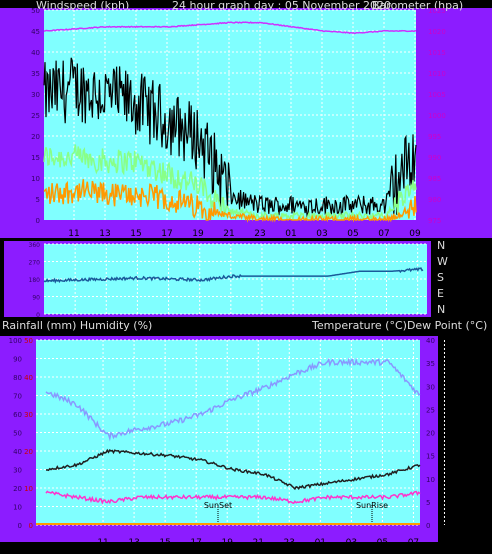 The height and width of the screenshot is (554, 492). Describe the element at coordinates (17, 452) in the screenshot. I see `humidity-y-tick: 40` at that location.